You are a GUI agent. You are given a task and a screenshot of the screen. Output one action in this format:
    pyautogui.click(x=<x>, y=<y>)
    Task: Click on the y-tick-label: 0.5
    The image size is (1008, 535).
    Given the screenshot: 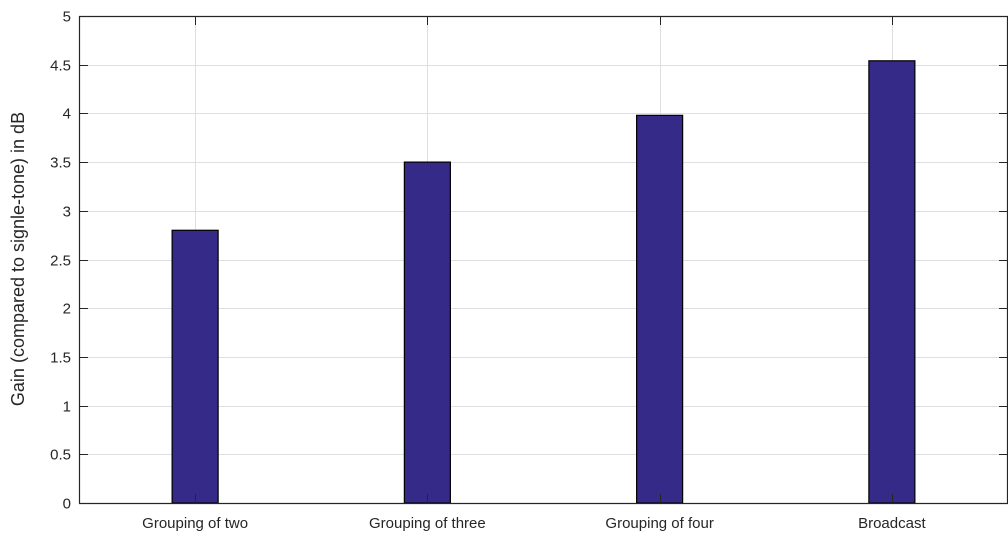 What is the action you would take?
    pyautogui.click(x=60, y=455)
    